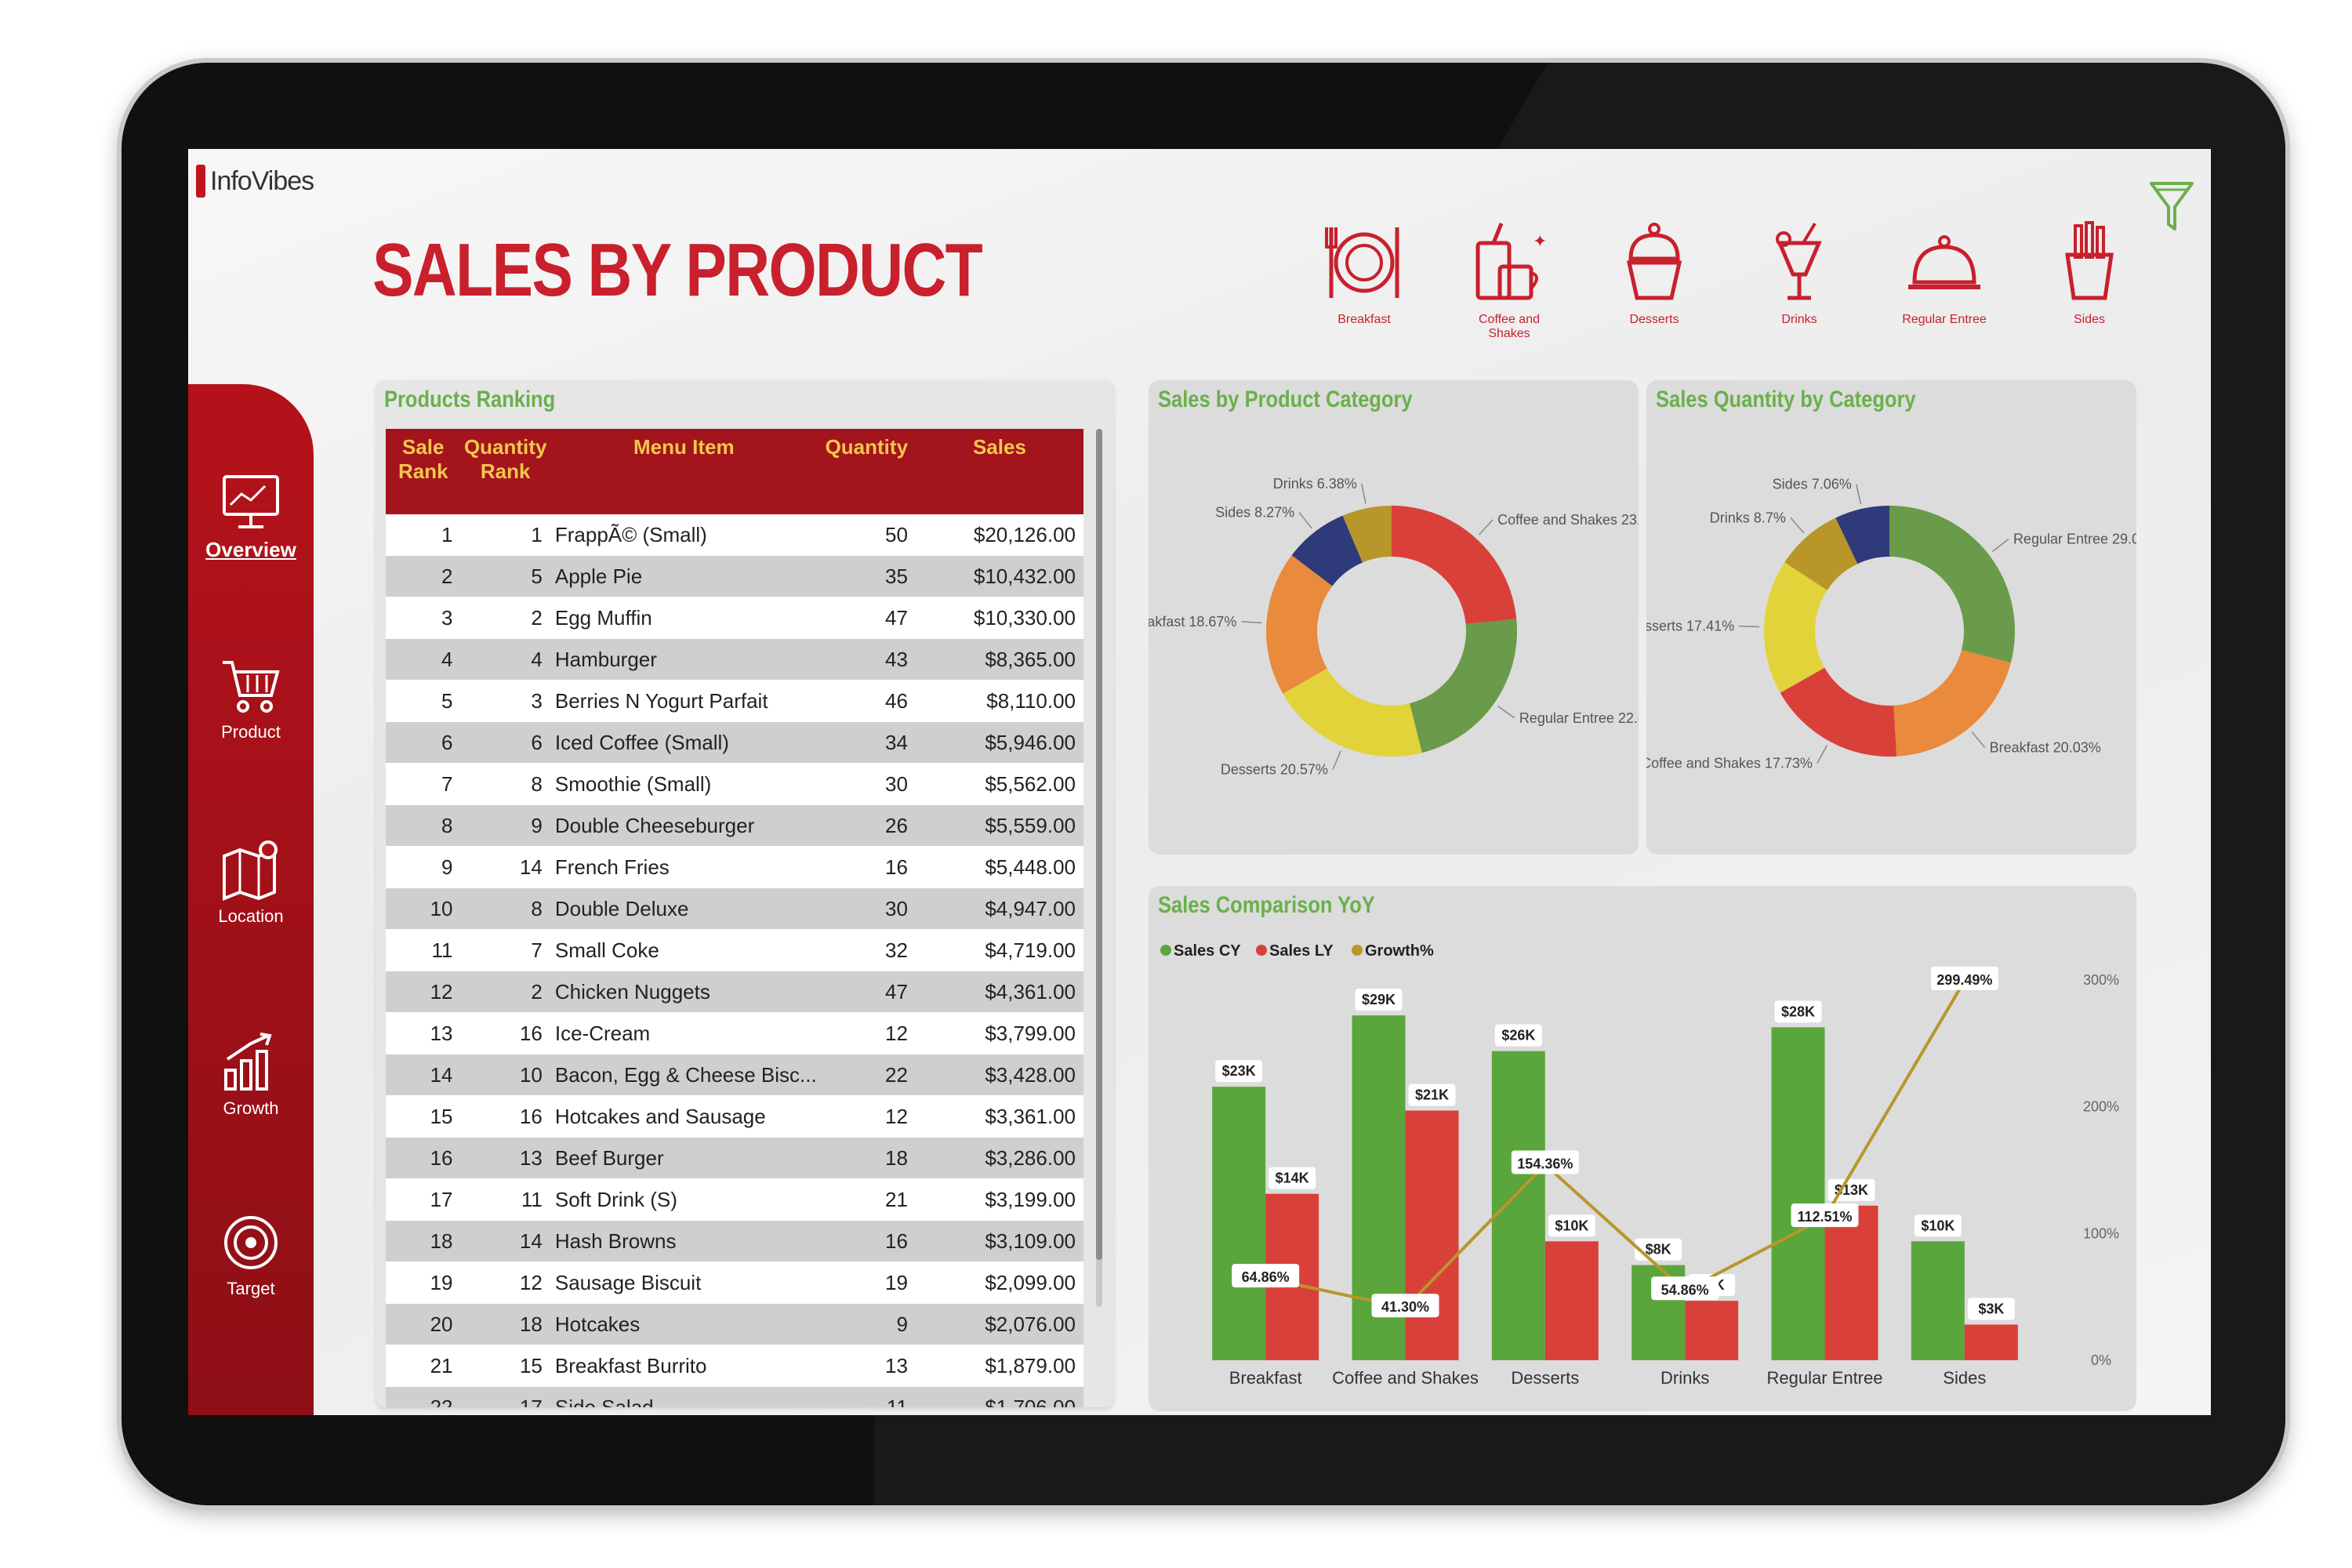 Image resolution: width=2352 pixels, height=1568 pixels. Describe the element at coordinates (866, 471) in the screenshot. I see `column-header-quantity: Quantity` at that location.